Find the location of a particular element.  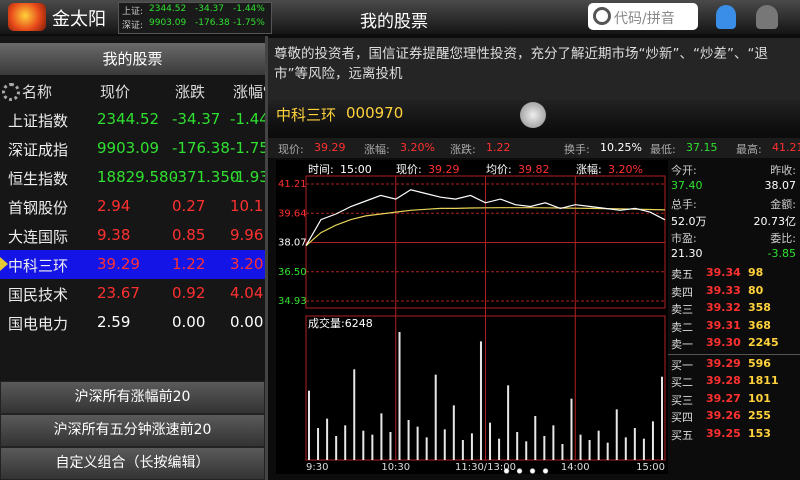

watchlist-row: 恒生指数 18829.580 -371.350 -1.93 is located at coordinates (132, 177).